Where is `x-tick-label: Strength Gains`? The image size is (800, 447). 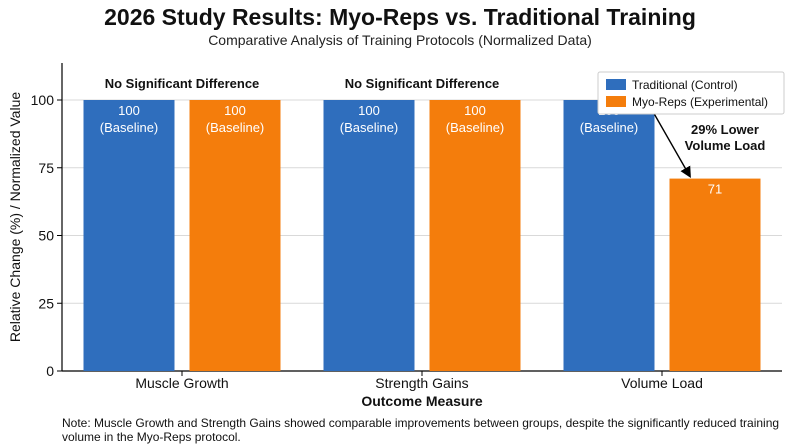
x-tick-label: Strength Gains is located at coordinates (421, 383).